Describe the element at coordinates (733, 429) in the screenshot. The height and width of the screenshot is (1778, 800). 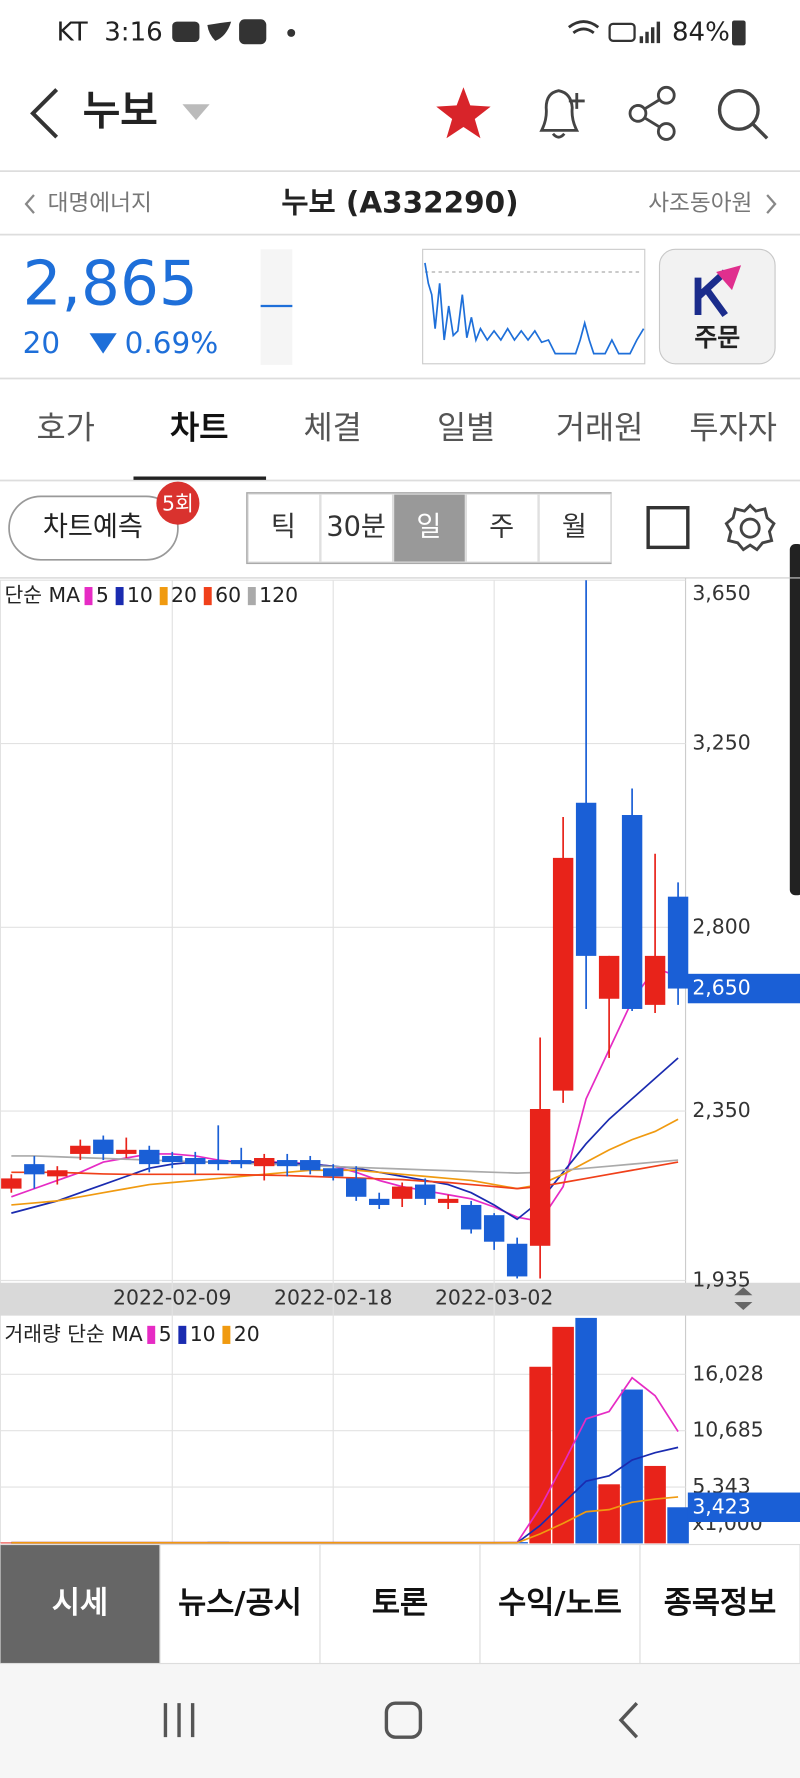
I see `tab: 투자자` at that location.